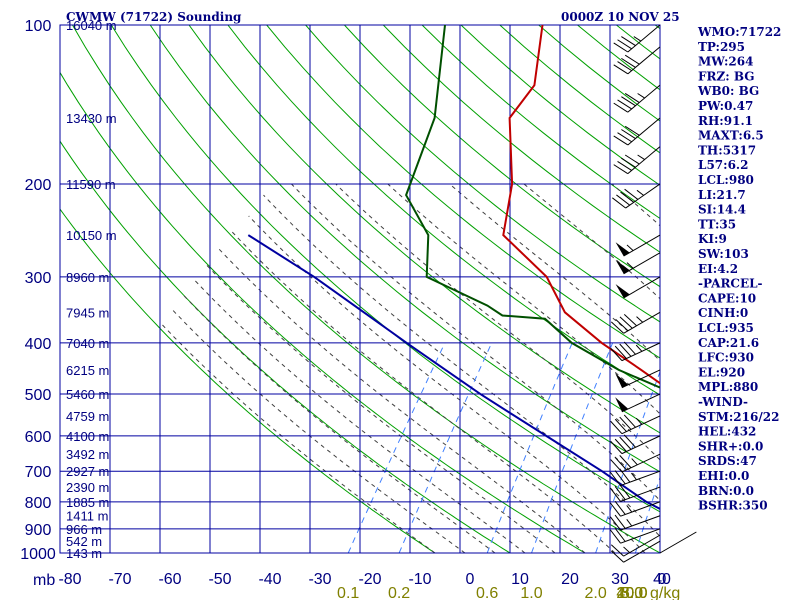  What do you see at coordinates (38, 437) in the screenshot?
I see `pressure-tick-label: 600` at bounding box center [38, 437].